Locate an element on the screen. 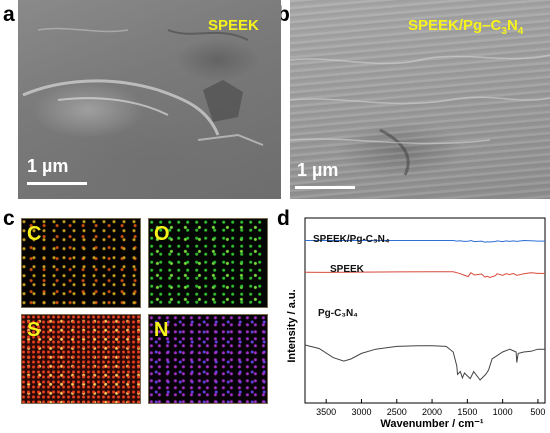  eds-map-nitrogen: N is located at coordinates (208, 359).